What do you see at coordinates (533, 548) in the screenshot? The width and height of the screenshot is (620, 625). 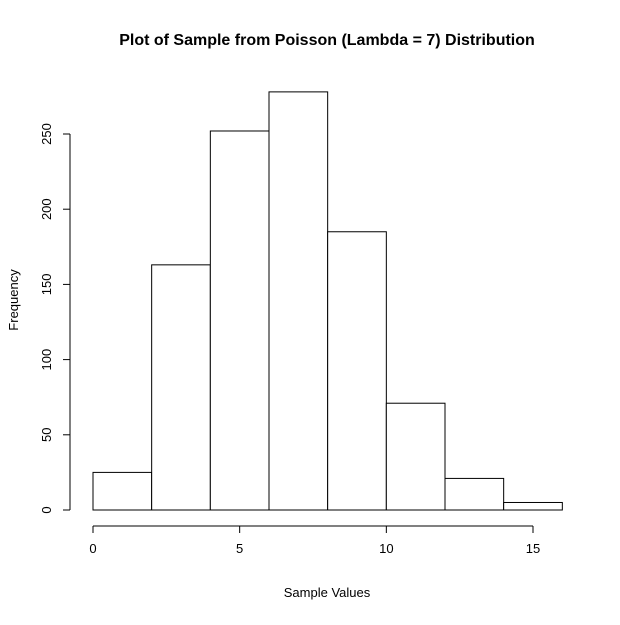 I see `x-tick-label: 15` at bounding box center [533, 548].